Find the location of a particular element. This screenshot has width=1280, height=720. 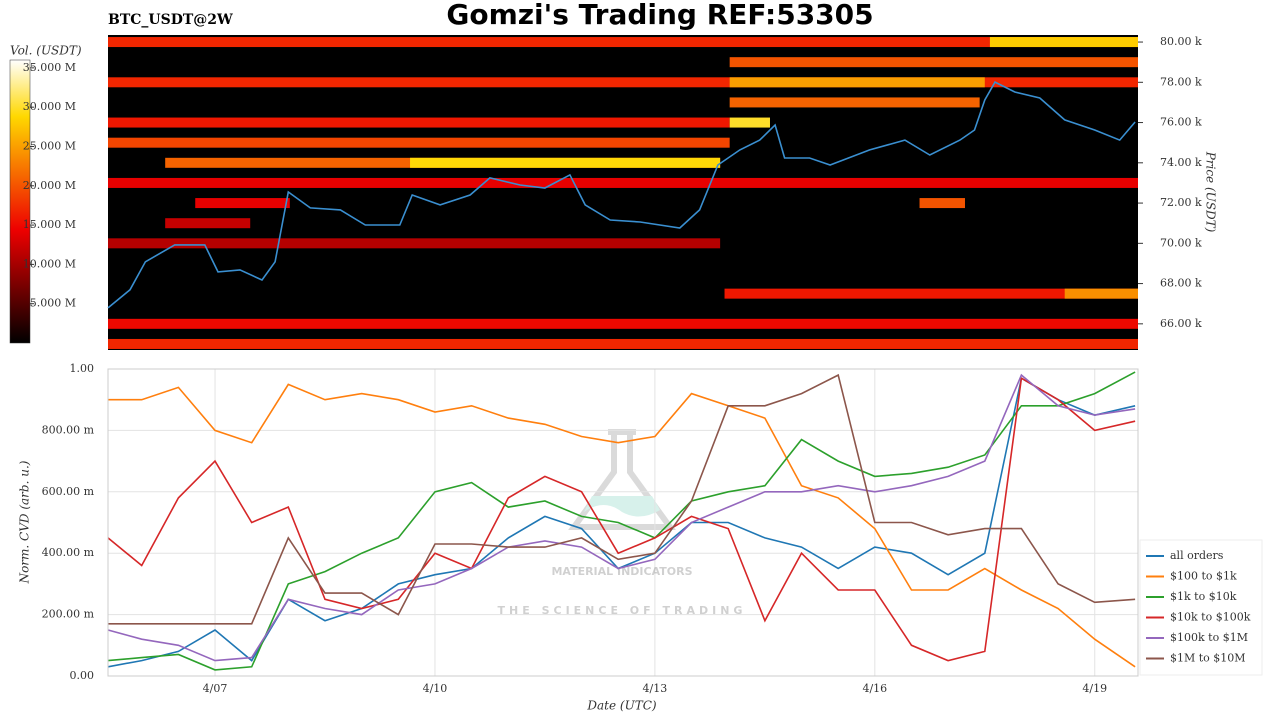

y-axis-label: Norm. CVD (arb. u.) is located at coordinates (25, 522).